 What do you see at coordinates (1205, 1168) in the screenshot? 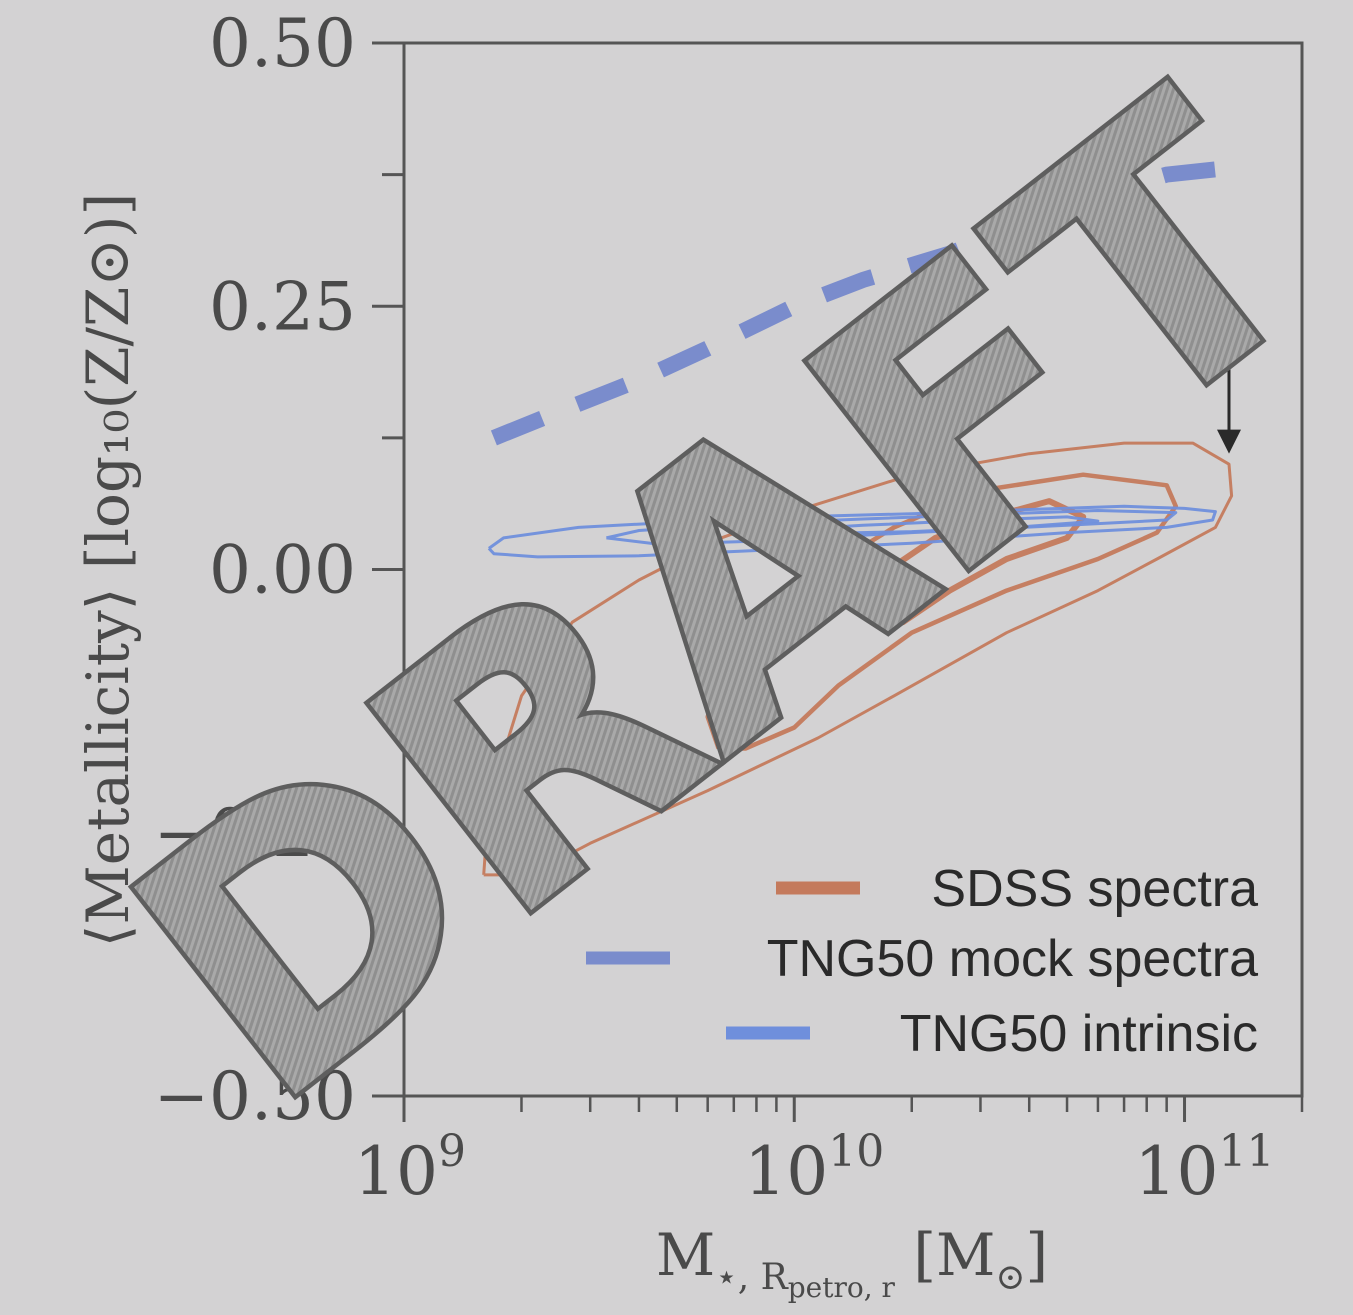
I see `x-tick-label: 1011` at bounding box center [1205, 1168].